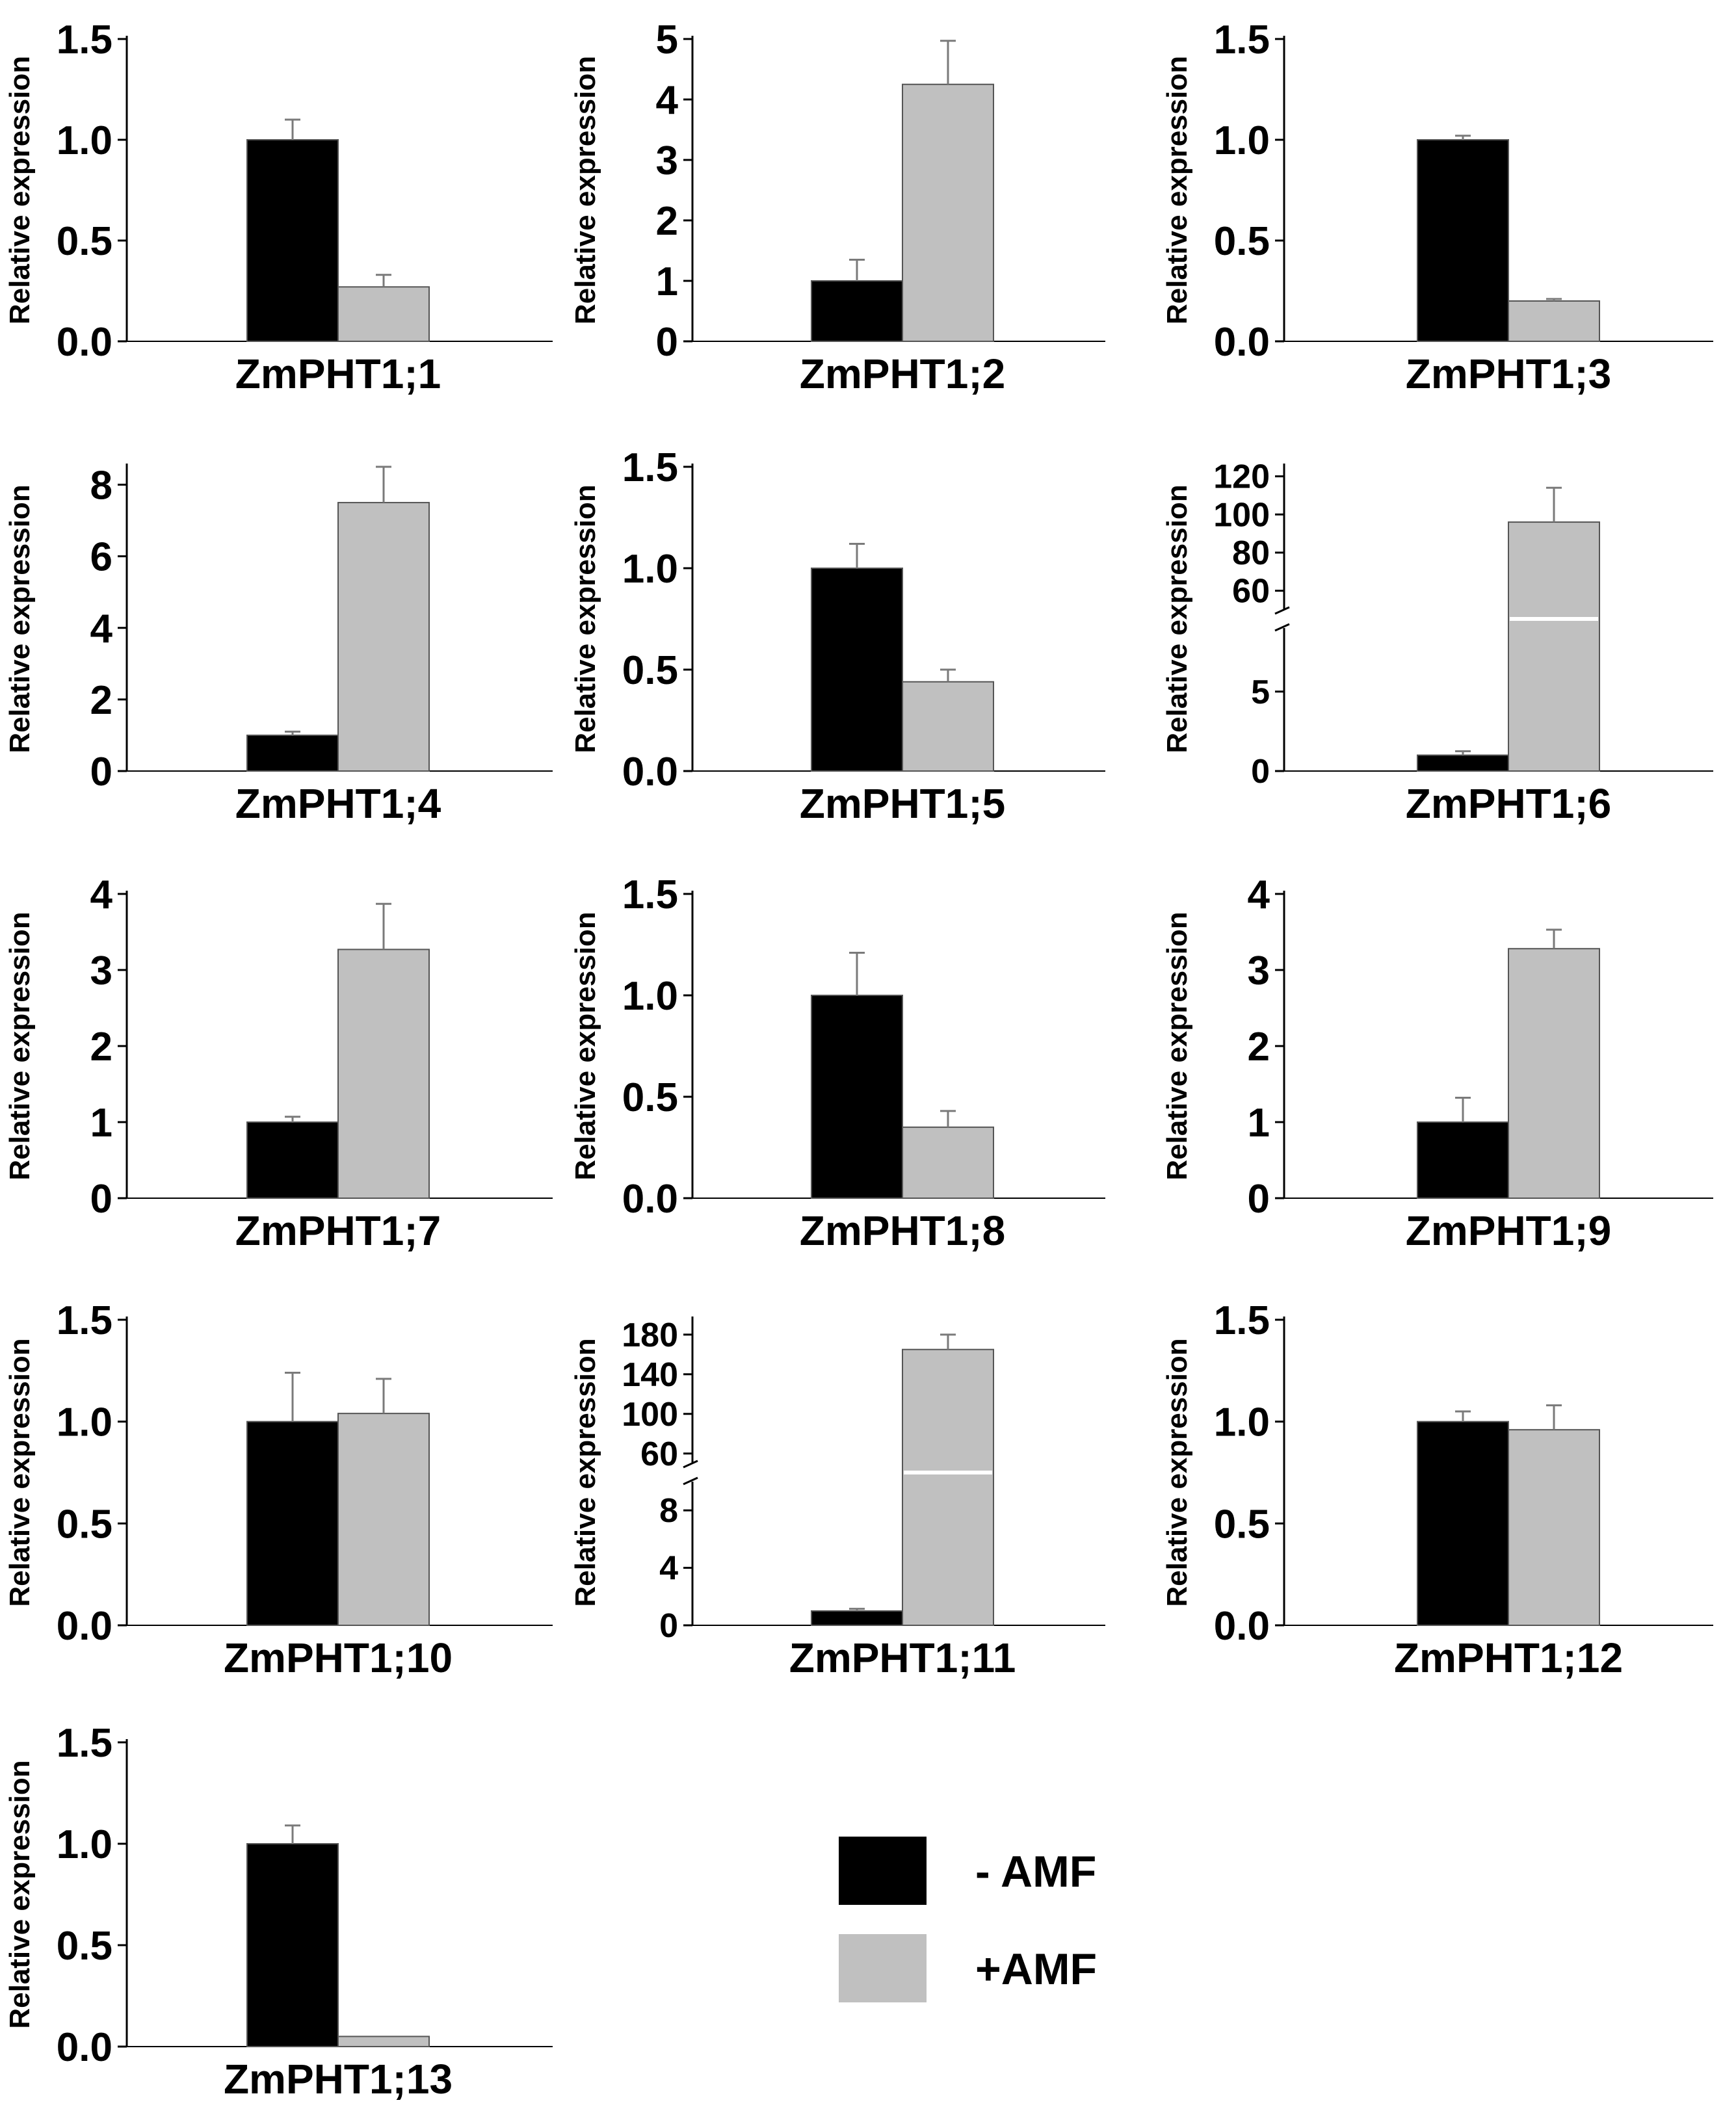 This screenshot has width=1736, height=2109. What do you see at coordinates (1437, 207) in the screenshot?
I see `chart-panel: Relative expression ZmPHT1;3 0.0 0.5 1.0 1.5` at bounding box center [1437, 207].